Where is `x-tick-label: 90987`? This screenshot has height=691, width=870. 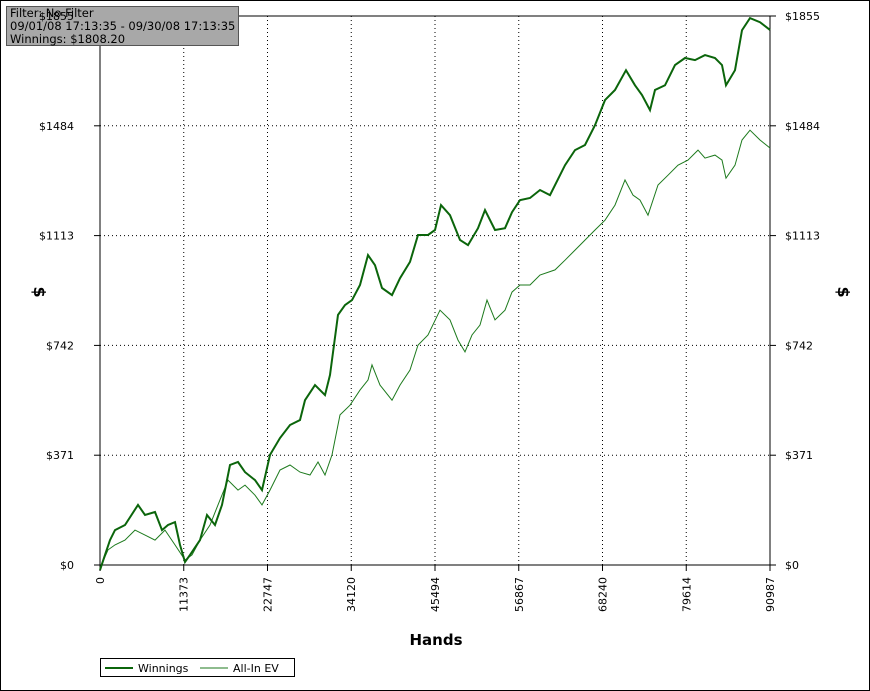
x-tick-label: 90987 is located at coordinates (770, 594).